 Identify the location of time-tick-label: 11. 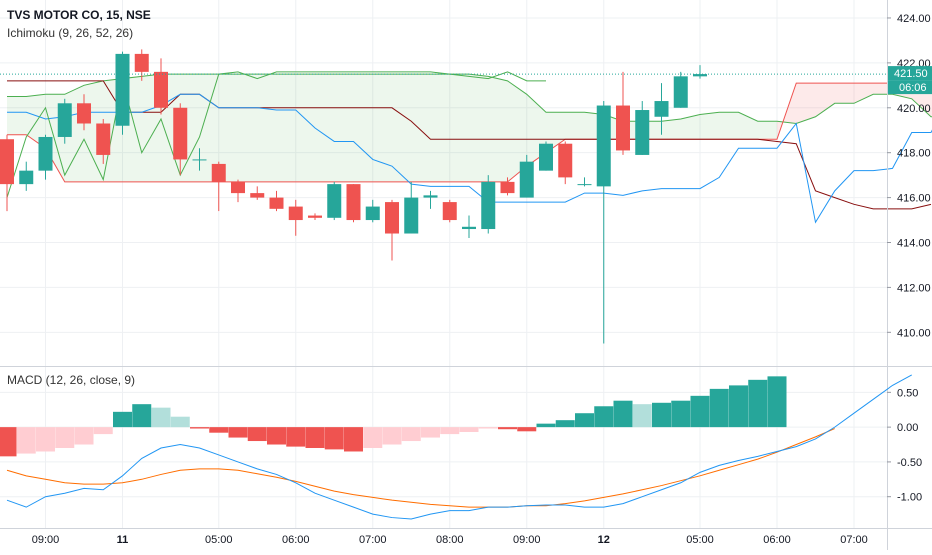
(123, 540).